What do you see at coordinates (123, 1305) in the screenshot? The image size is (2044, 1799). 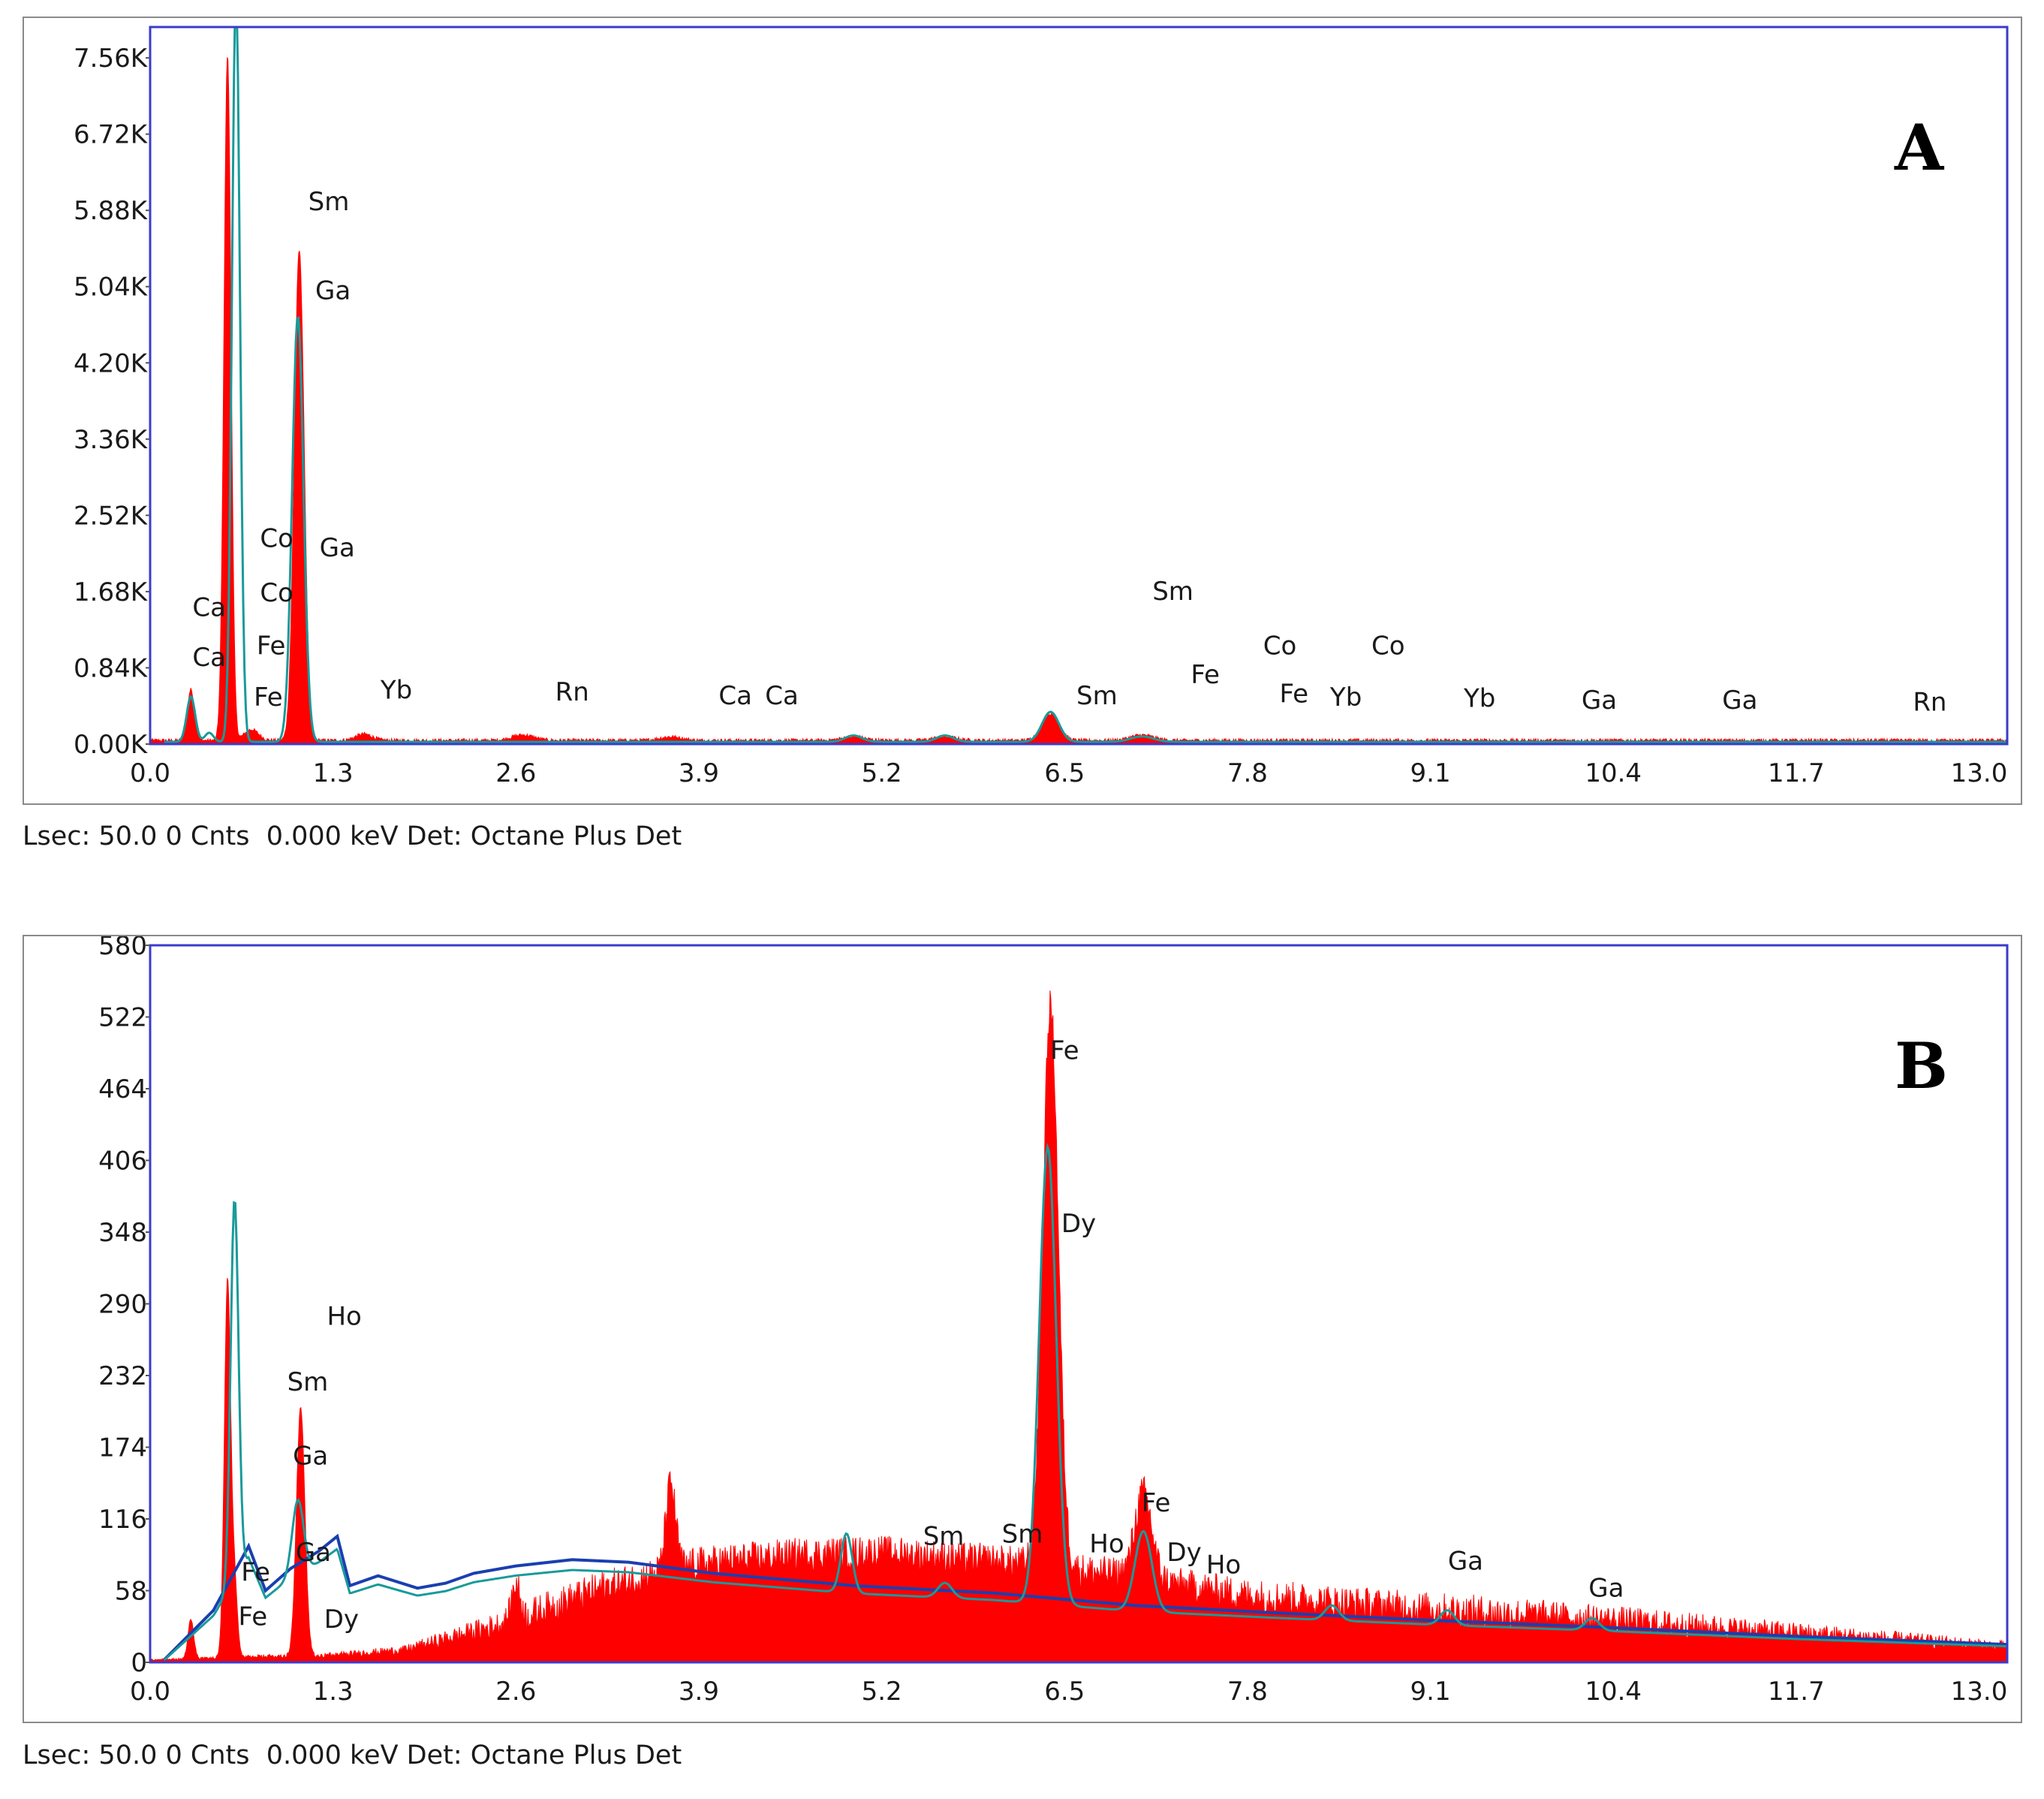 I see `y-tick-label: 290` at bounding box center [123, 1305].